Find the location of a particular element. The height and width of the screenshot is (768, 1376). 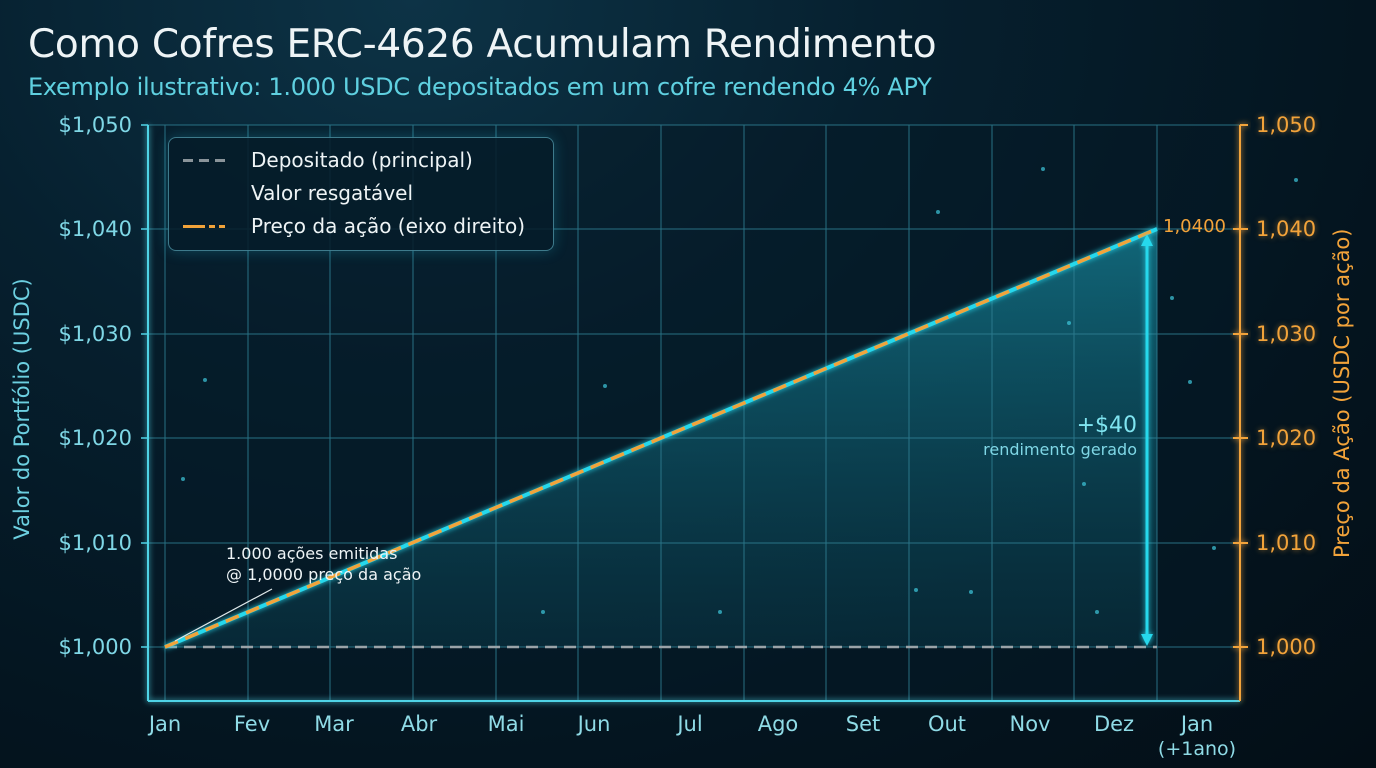

chart-title: Como Cofres ERC-4626 Acumulam Rendimento is located at coordinates (482, 44).